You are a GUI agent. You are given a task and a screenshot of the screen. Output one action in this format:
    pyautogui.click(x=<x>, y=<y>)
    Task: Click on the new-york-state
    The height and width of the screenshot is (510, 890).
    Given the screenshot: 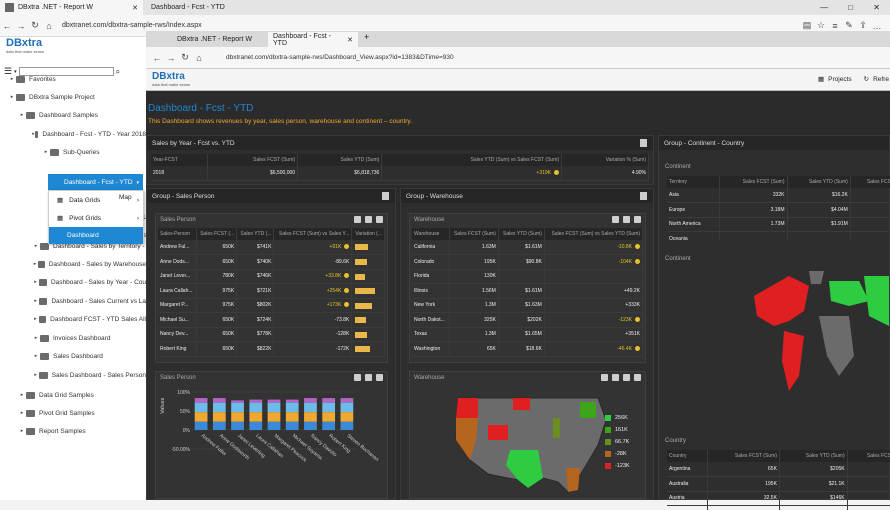 What is the action you would take?
    pyautogui.click(x=588, y=410)
    